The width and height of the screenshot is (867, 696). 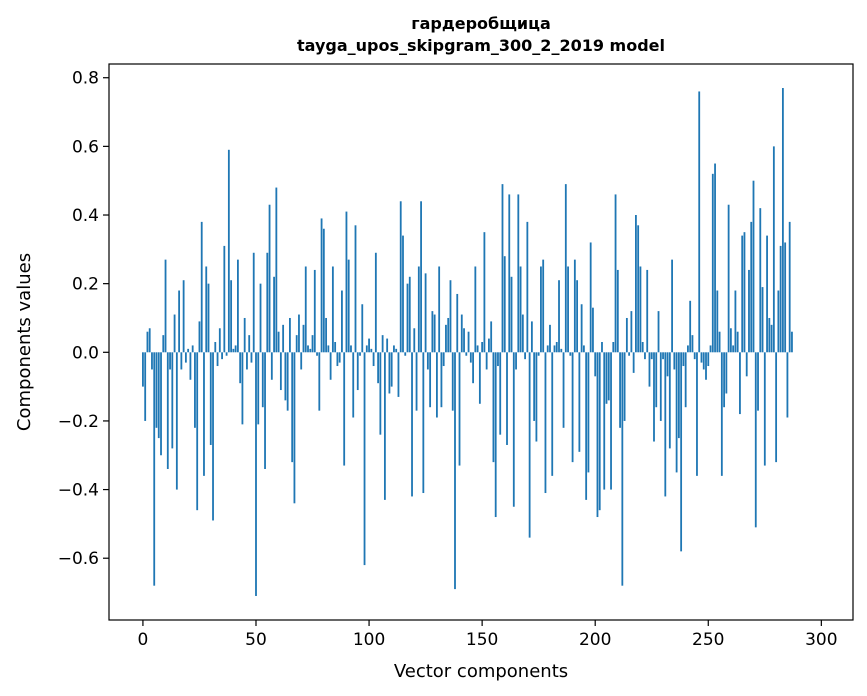 What do you see at coordinates (595, 640) in the screenshot?
I see `x-tick-label: 200` at bounding box center [595, 640].